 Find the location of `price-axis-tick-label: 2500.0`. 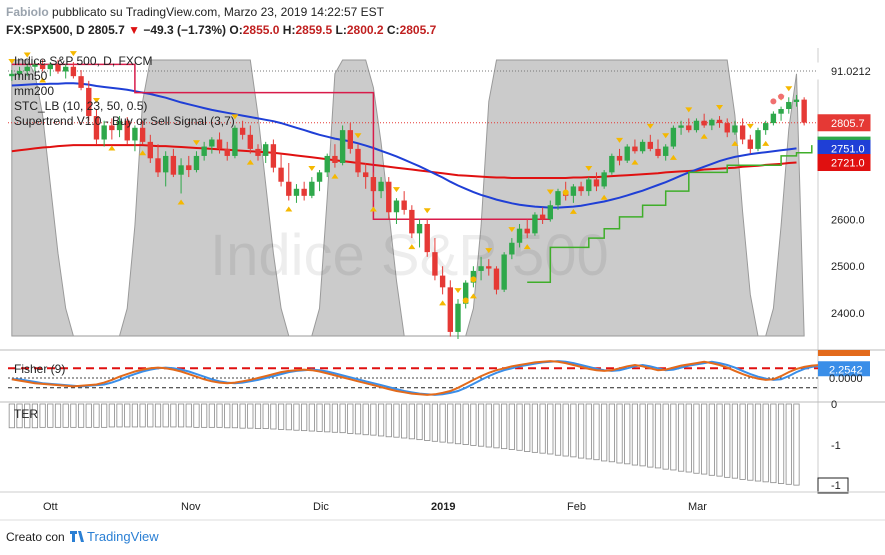

price-axis-tick-label: 2500.0 is located at coordinates (848, 267).